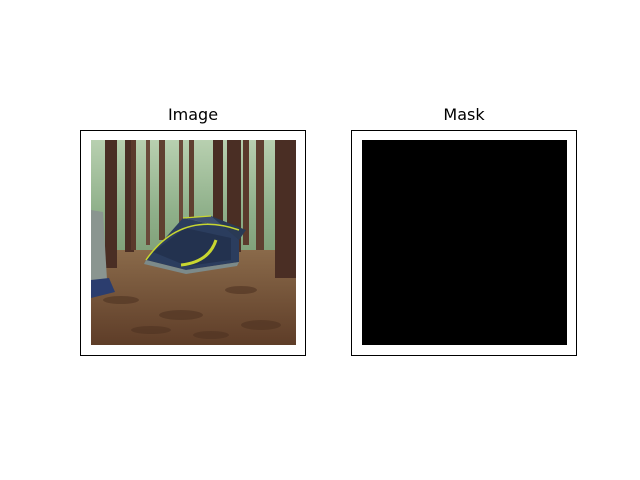 The image size is (640, 480). Describe the element at coordinates (193, 114) in the screenshot. I see `image-panel-title: Image` at that location.